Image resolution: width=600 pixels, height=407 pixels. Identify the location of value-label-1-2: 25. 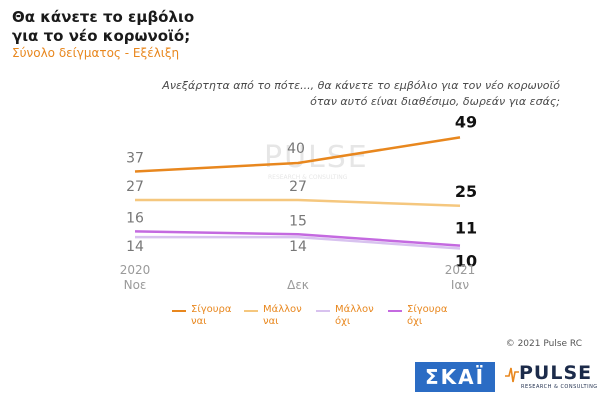
(466, 191).